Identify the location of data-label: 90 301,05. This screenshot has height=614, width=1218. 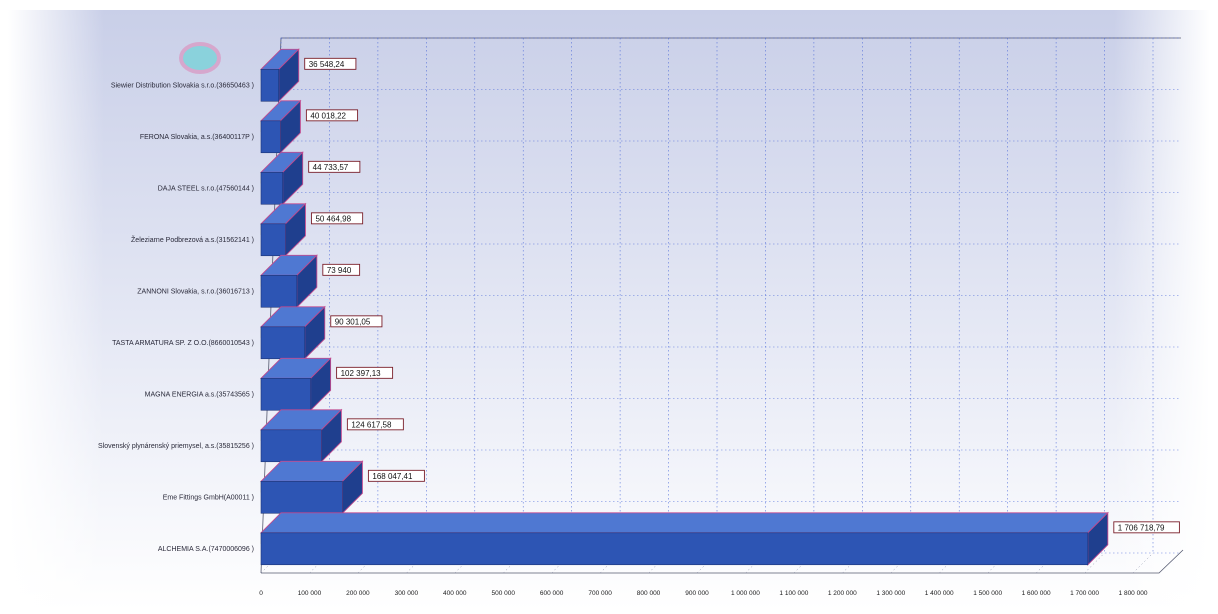
(353, 321).